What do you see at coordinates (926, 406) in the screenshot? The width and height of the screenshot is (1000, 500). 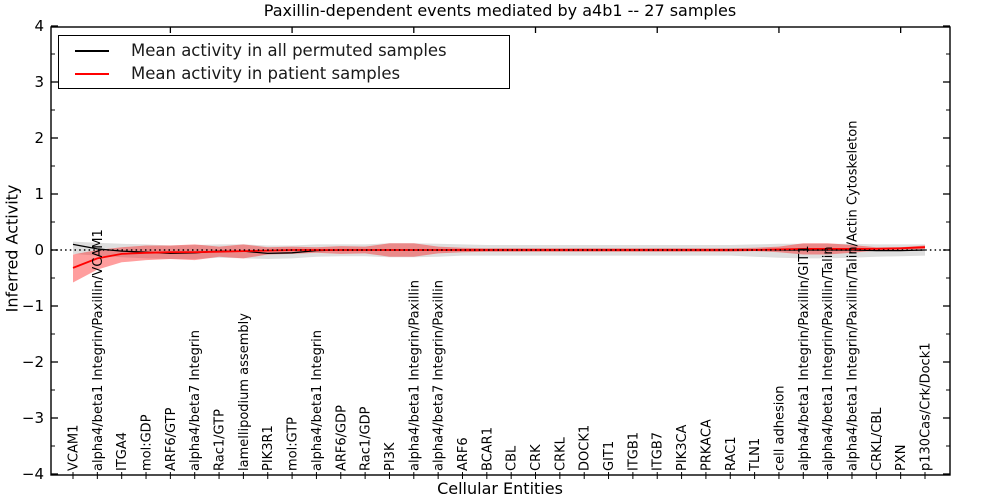 I see `x-category-label: p130Cas/Crk/Dock1` at bounding box center [926, 406].